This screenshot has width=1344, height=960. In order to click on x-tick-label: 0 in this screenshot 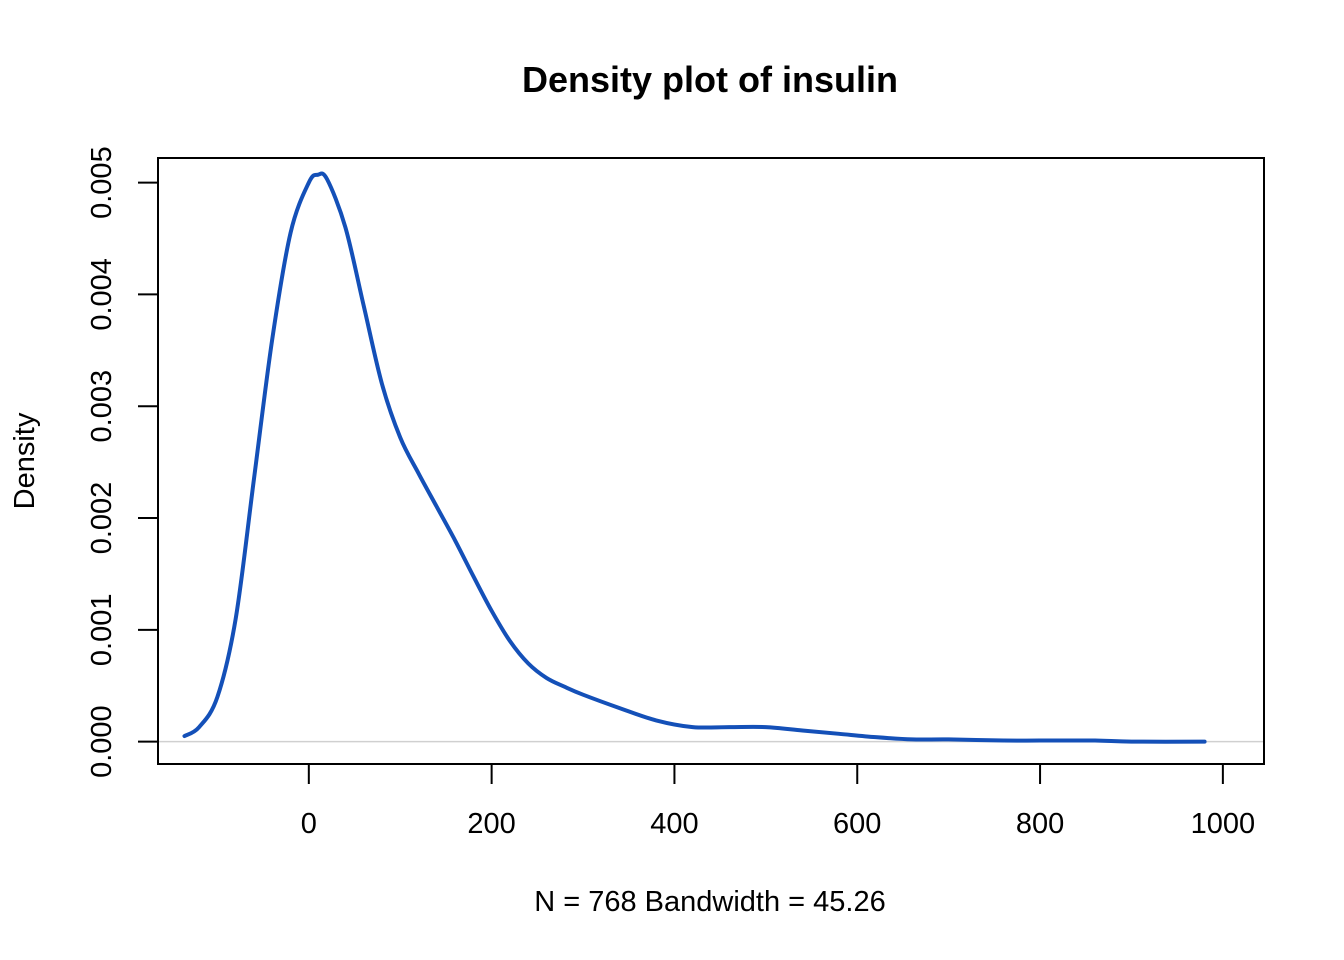, I will do `click(309, 824)`.